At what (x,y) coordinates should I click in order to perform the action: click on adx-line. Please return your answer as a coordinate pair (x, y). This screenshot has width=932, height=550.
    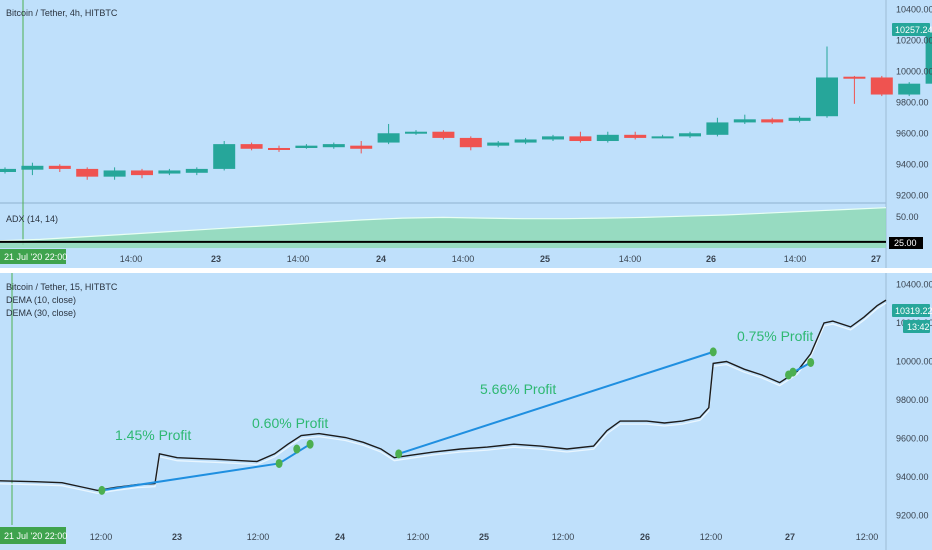
    Looking at the image, I should click on (443, 224).